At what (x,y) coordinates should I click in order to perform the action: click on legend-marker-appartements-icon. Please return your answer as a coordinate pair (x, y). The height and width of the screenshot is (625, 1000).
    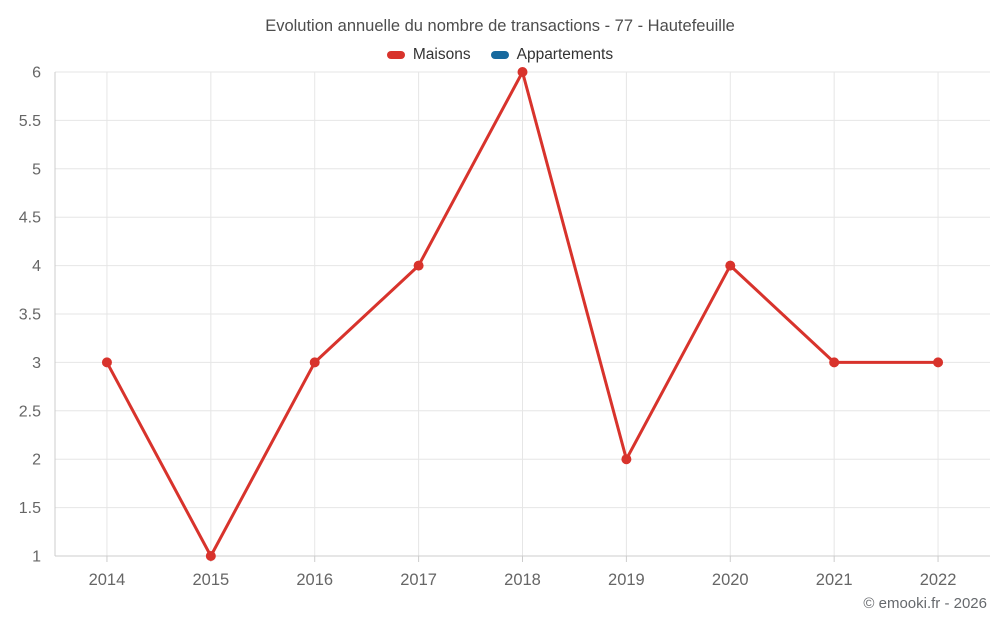
    Looking at the image, I should click on (499, 55).